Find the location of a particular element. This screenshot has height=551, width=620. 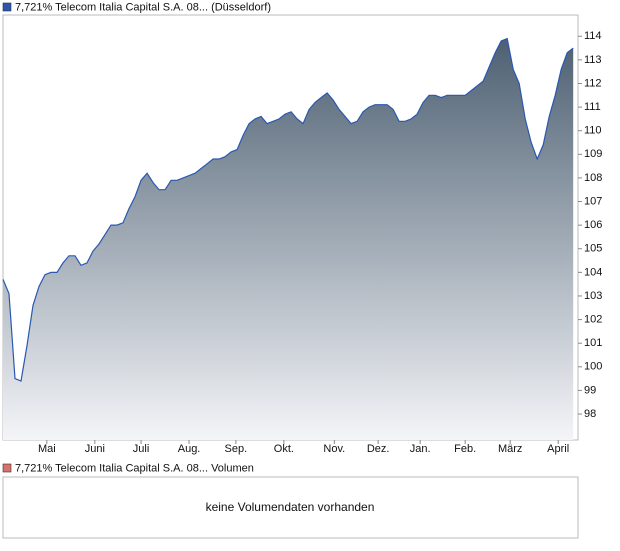

y-tick-label: 113 is located at coordinates (593, 60).